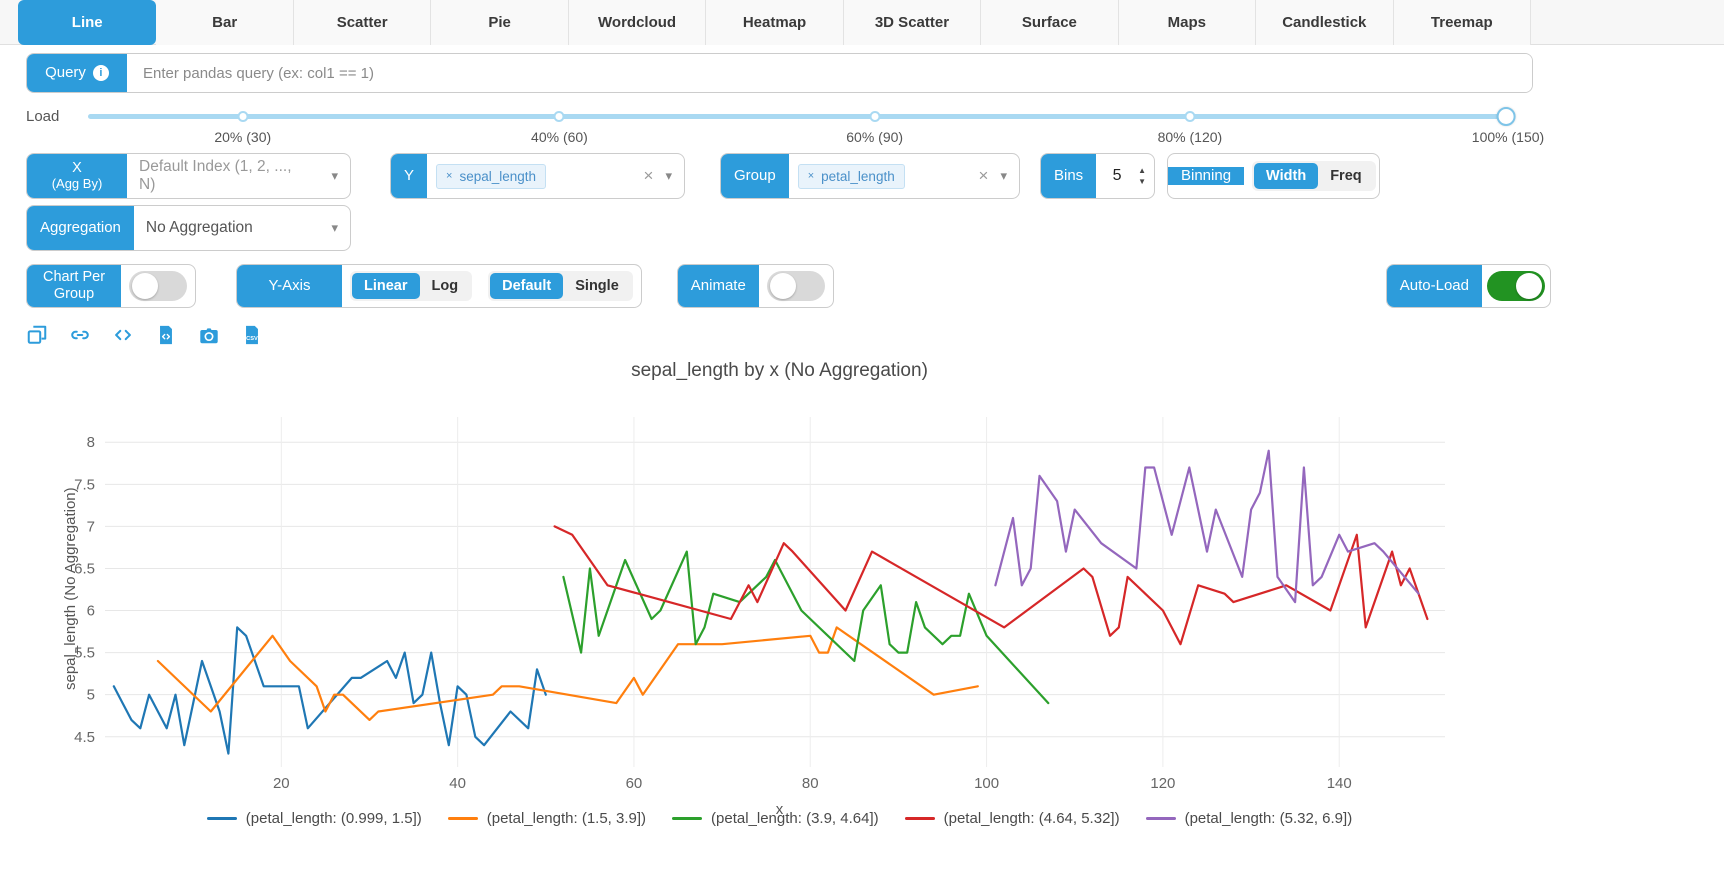  What do you see at coordinates (225, 22) in the screenshot?
I see `tab-bar: Bar` at bounding box center [225, 22].